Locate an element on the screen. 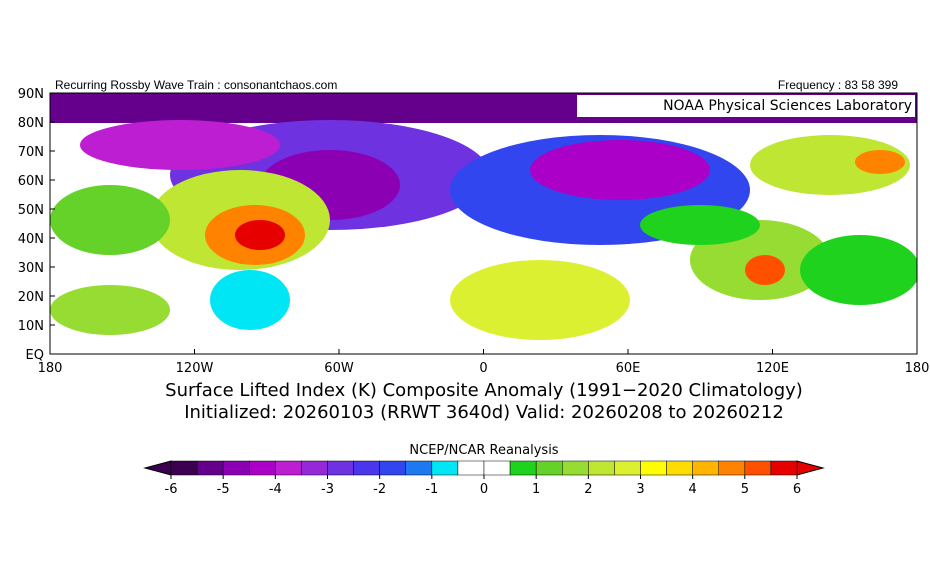 Image resolution: width=930 pixels, height=580 pixels. colorbar-tick-label: -5 is located at coordinates (223, 489).